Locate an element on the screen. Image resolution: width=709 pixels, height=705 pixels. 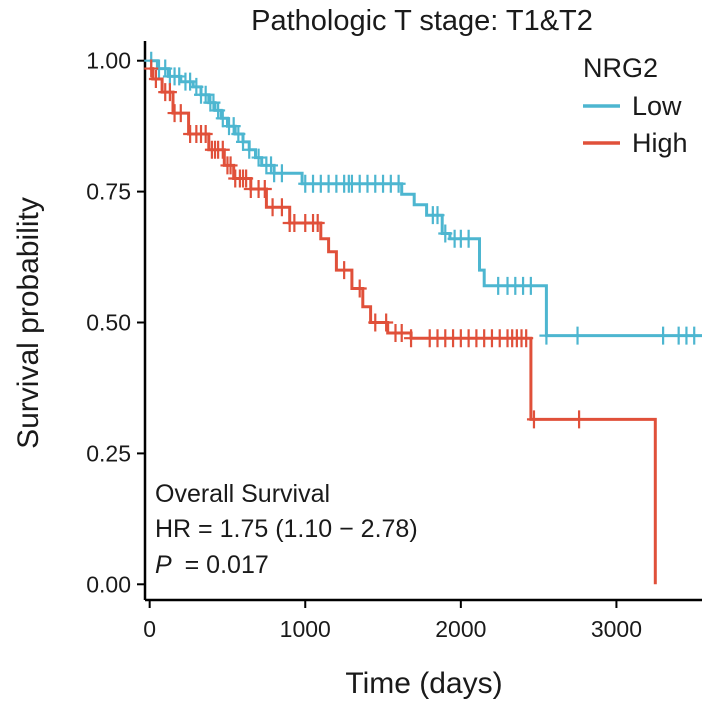
x-axis-title: Time (days) is located at coordinates (423, 683).